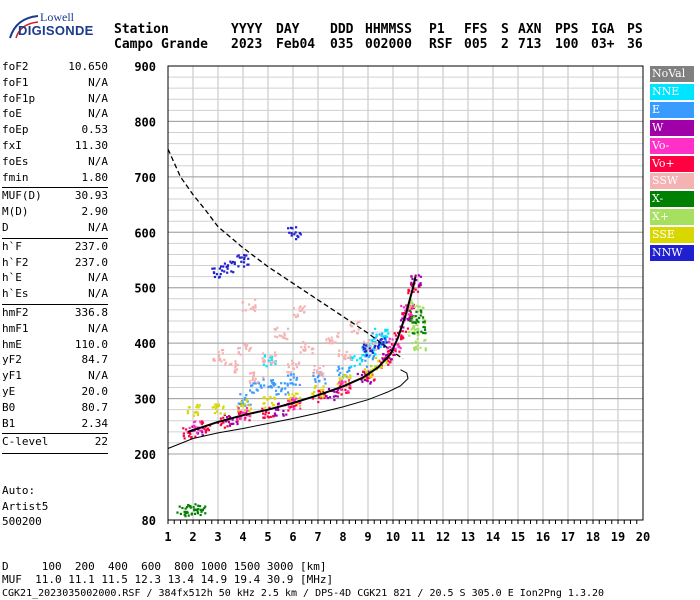  Describe the element at coordinates (12, 344) in the screenshot. I see `param-key: hmE` at that location.